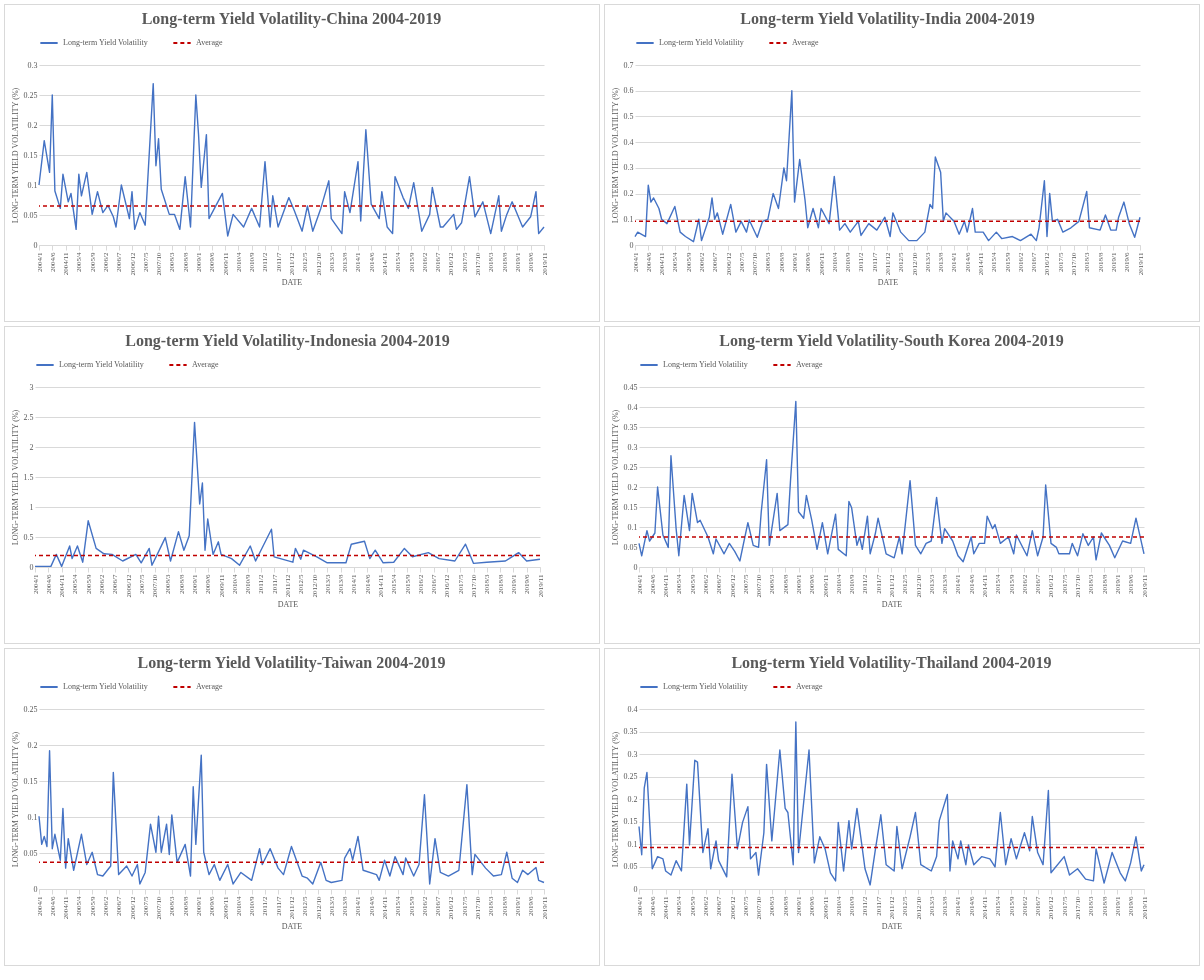  I want to click on chart-title: Long-term Yield Volatility-Thailand 2004-2019, so click(891, 663).